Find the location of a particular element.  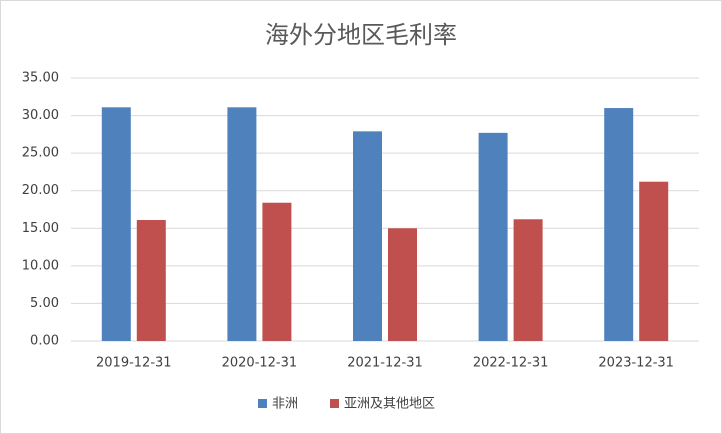

y-tick-label: 15.00 is located at coordinates (40, 228).